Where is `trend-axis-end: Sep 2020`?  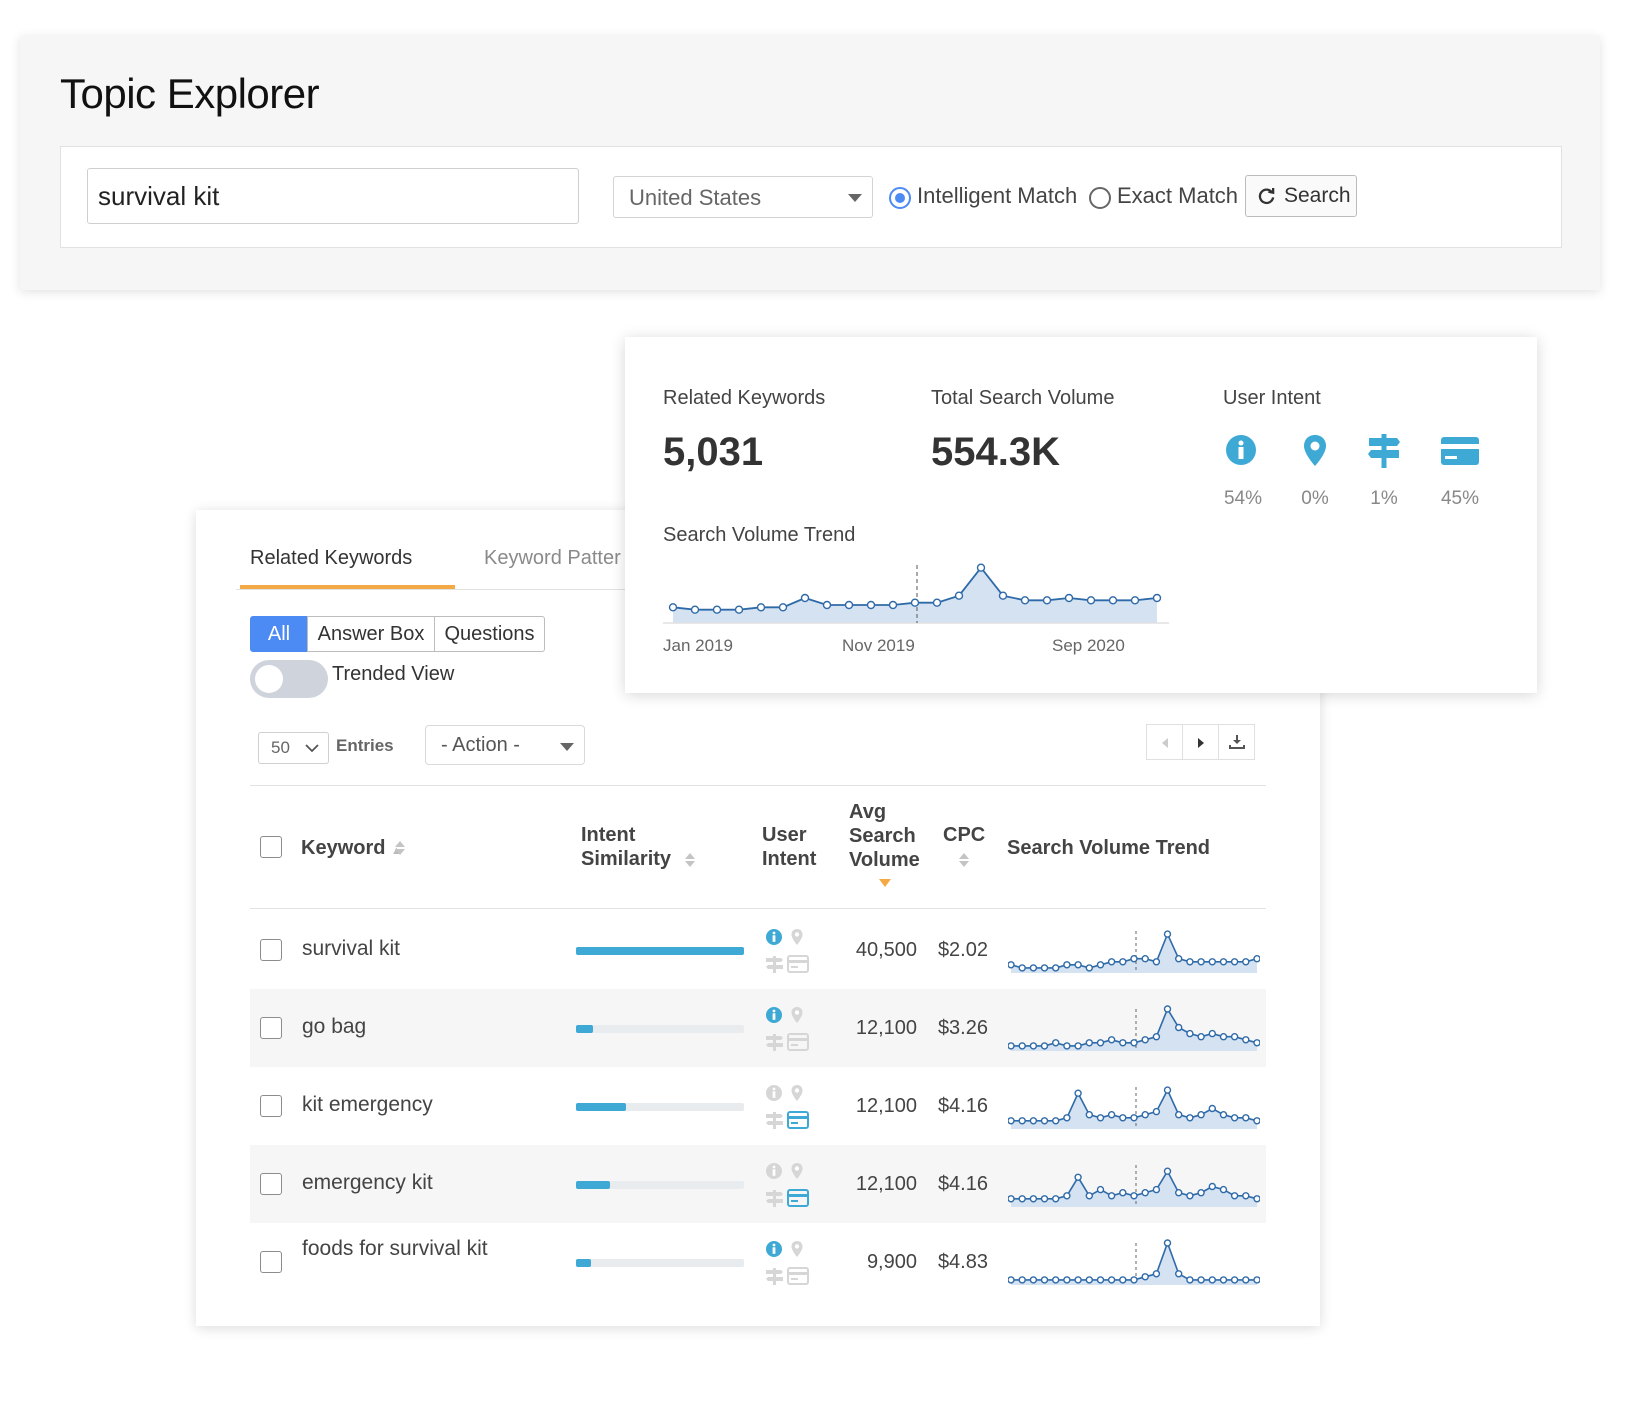 trend-axis-end: Sep 2020 is located at coordinates (1088, 645).